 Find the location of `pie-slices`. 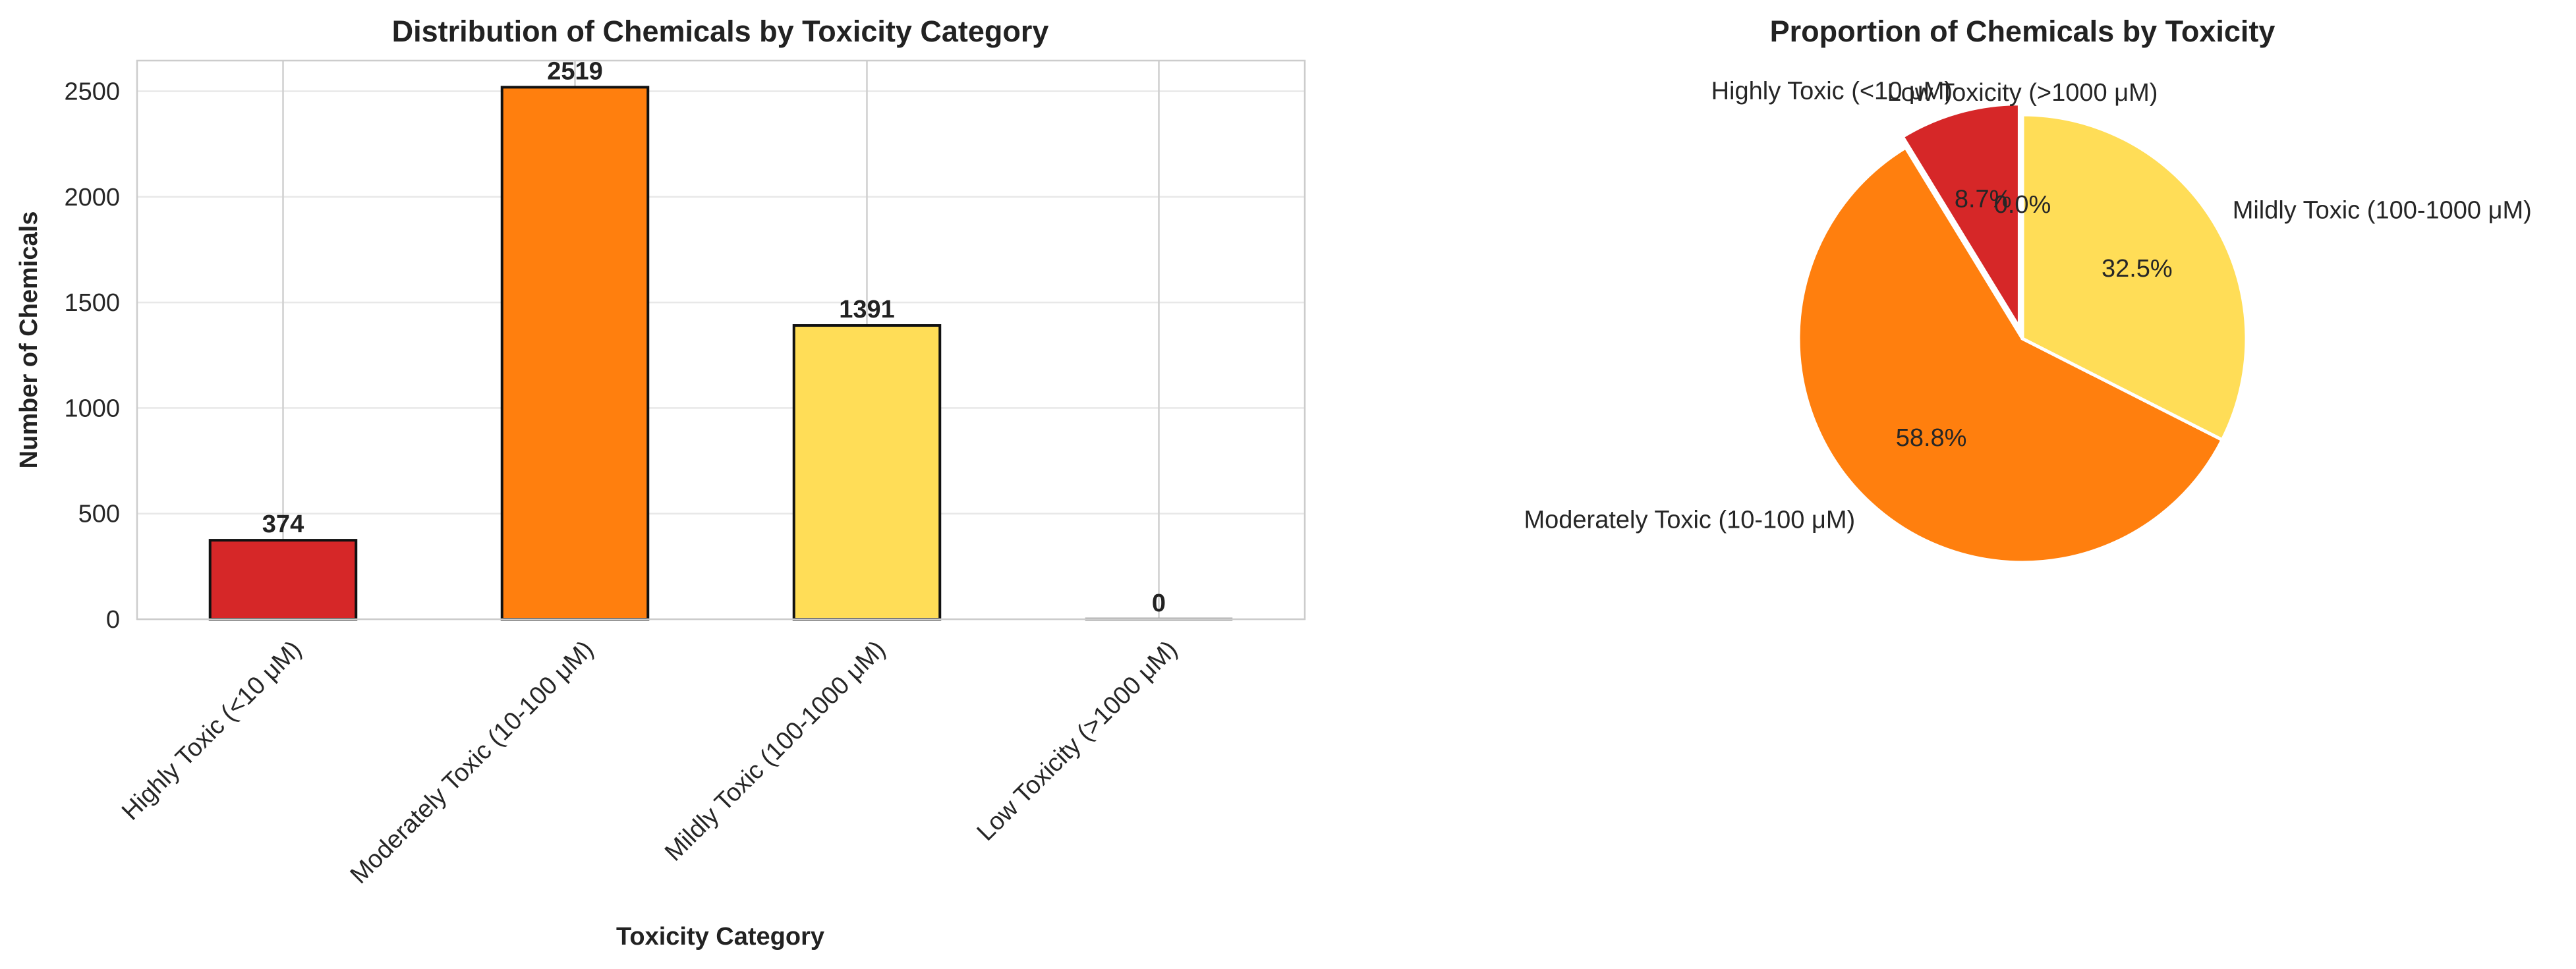

pie-slices is located at coordinates (2022, 333).